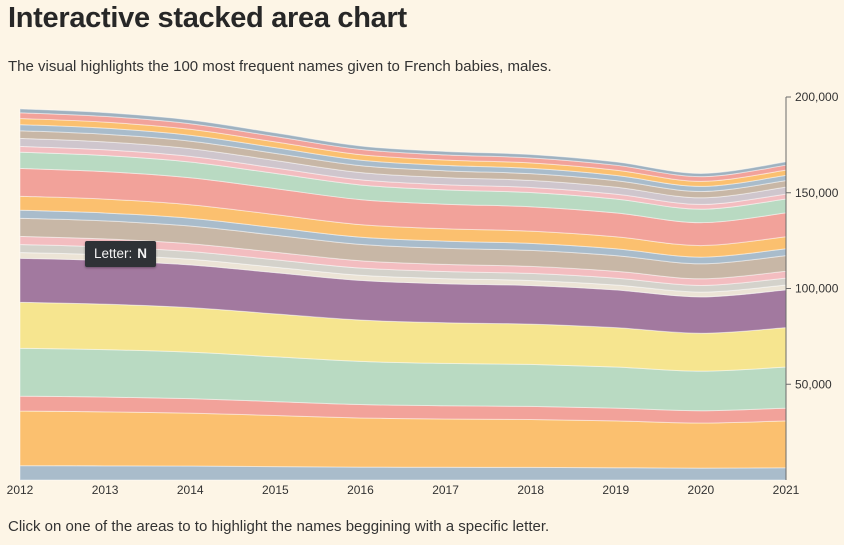 The image size is (844, 545). I want to click on y-axis-label: 200,000, so click(817, 97).